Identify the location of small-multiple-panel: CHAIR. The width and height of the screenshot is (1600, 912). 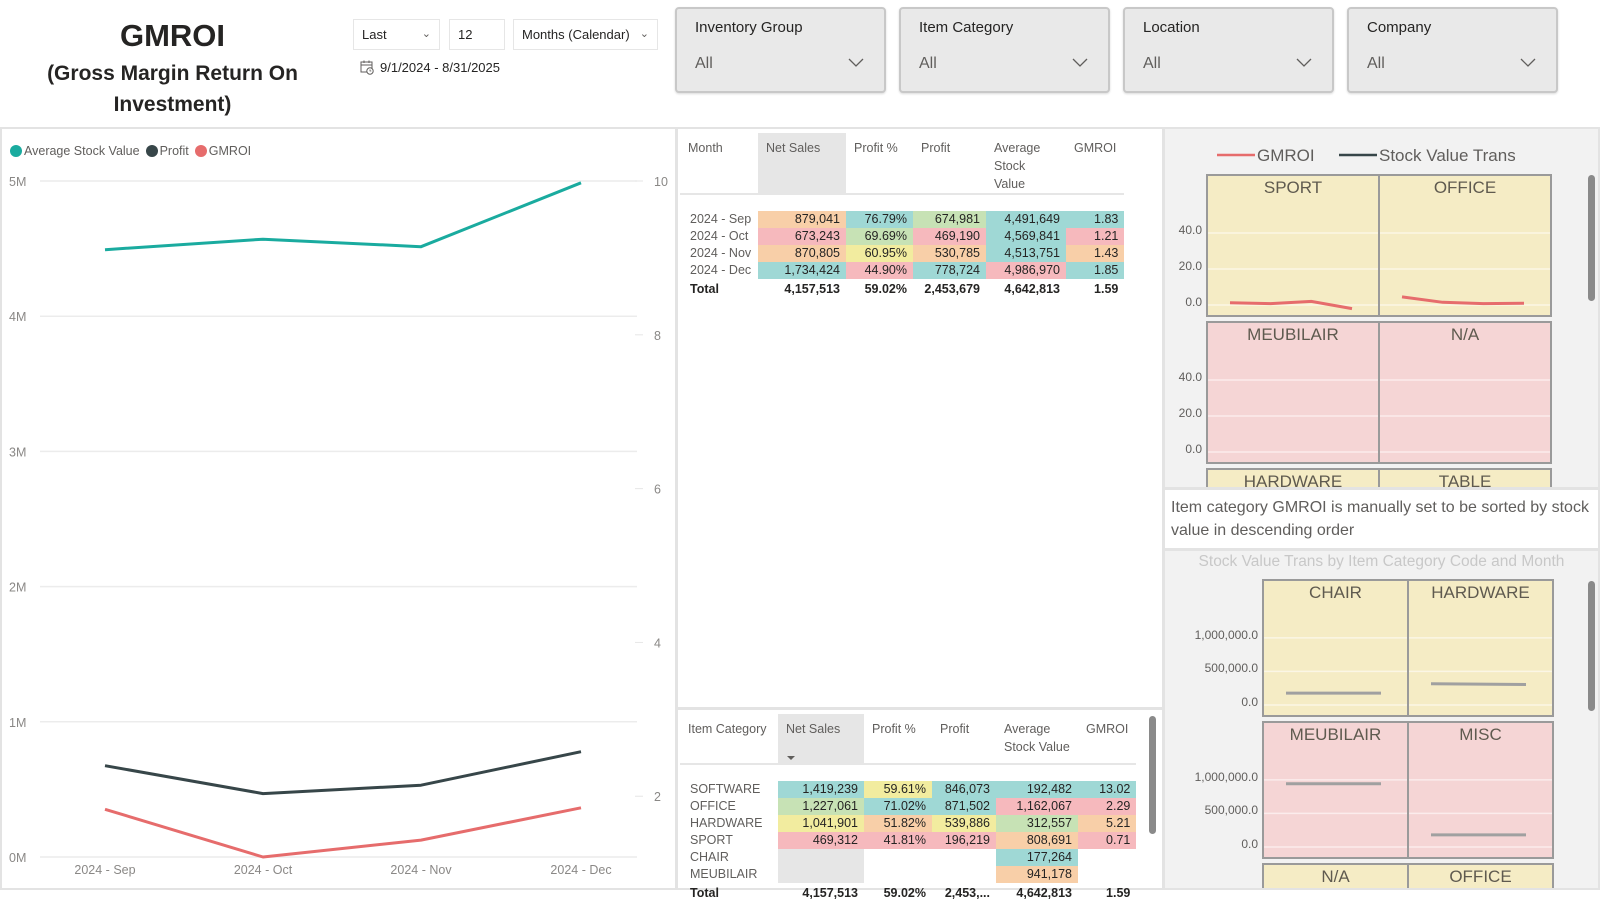
(1335, 648).